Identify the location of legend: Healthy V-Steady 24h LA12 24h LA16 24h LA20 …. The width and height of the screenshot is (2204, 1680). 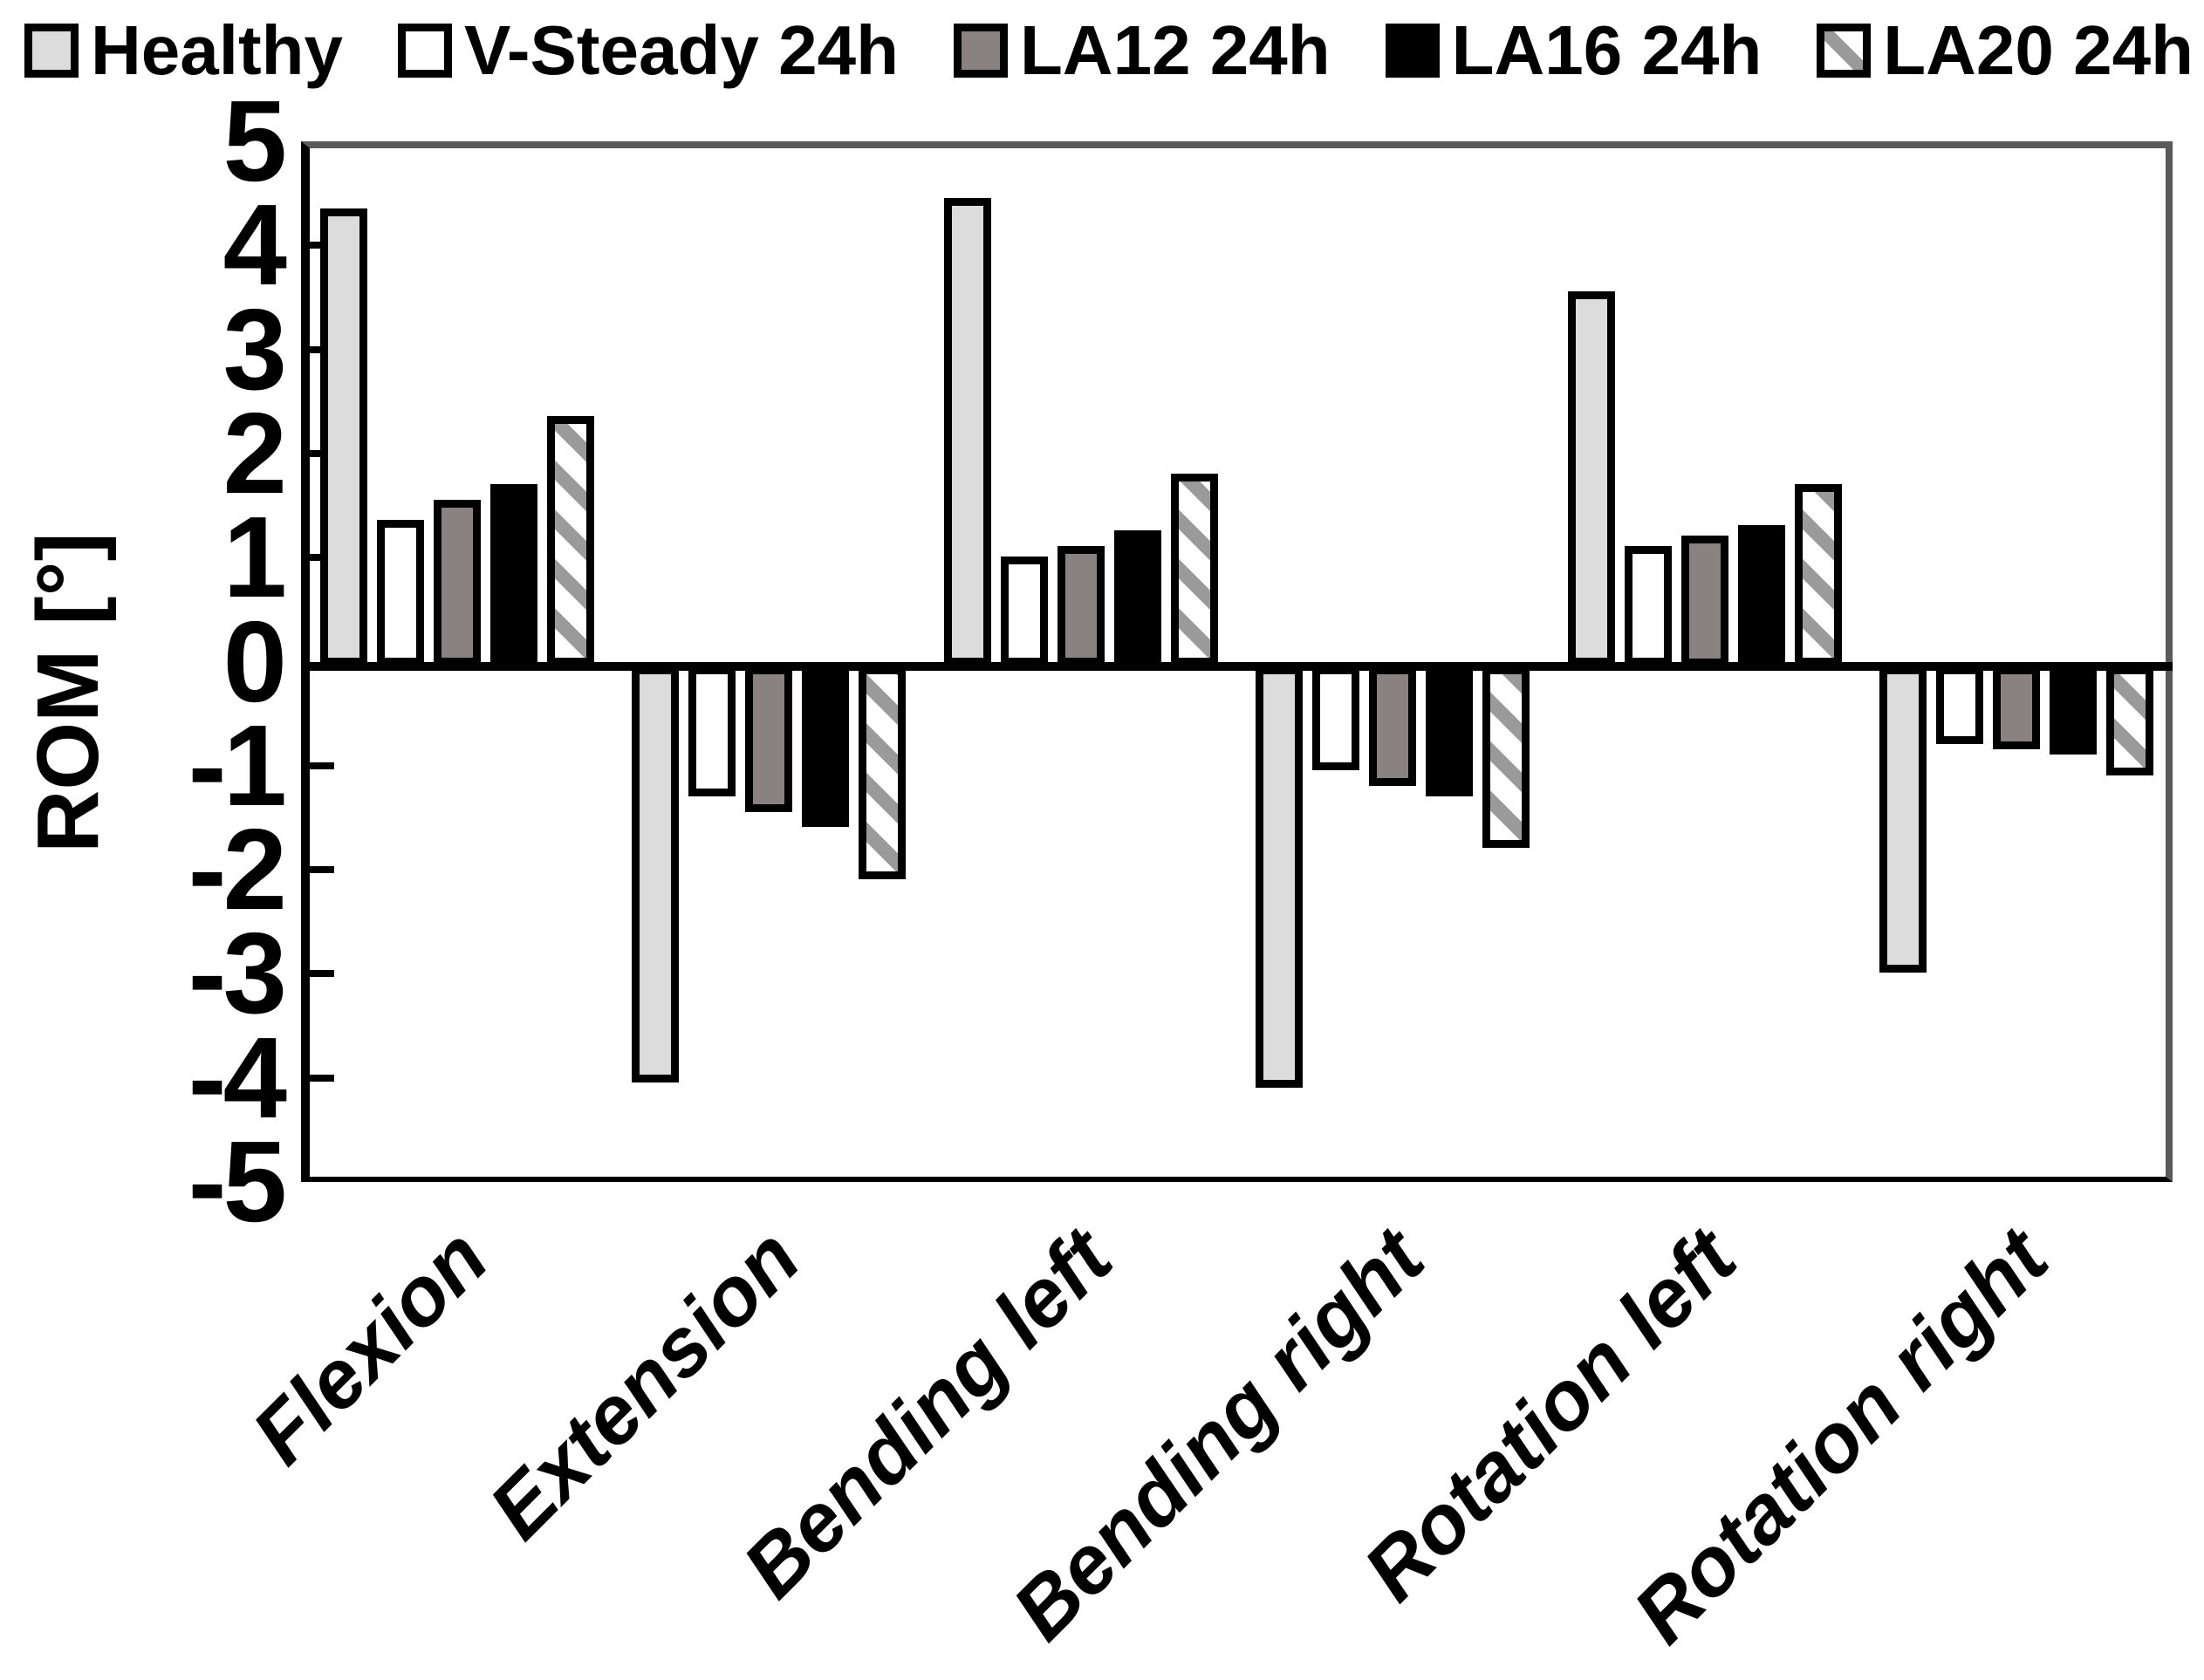
(1109, 50).